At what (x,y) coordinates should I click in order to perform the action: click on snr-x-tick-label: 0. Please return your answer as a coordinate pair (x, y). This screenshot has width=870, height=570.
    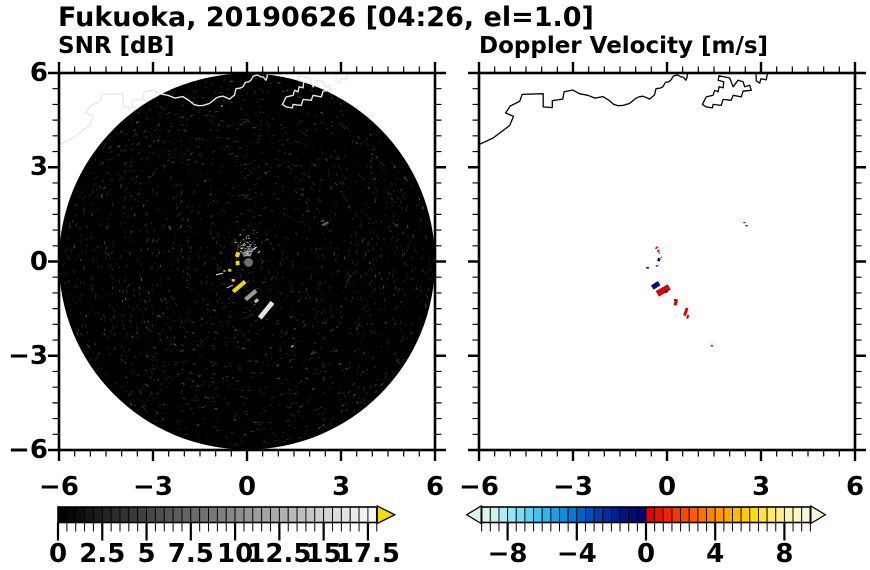
    Looking at the image, I should click on (247, 487).